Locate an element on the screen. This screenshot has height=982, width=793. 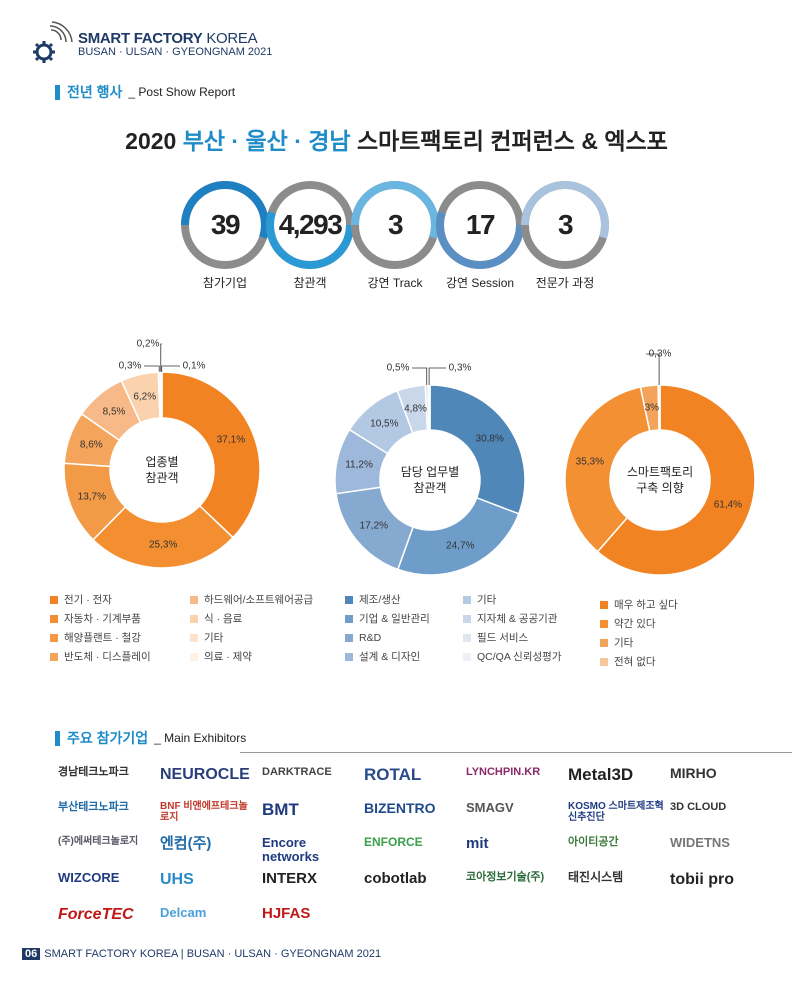
chart-title: 스마트팩토리 구축 의향 is located at coordinates (660, 480).